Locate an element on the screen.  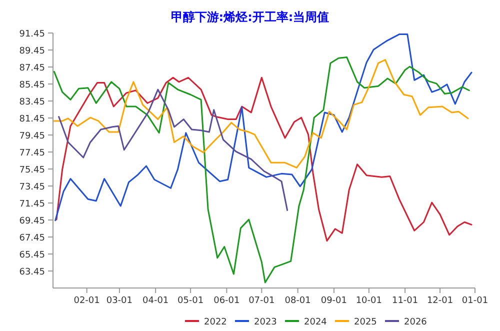
legend-label: 2025 is located at coordinates (365, 323).